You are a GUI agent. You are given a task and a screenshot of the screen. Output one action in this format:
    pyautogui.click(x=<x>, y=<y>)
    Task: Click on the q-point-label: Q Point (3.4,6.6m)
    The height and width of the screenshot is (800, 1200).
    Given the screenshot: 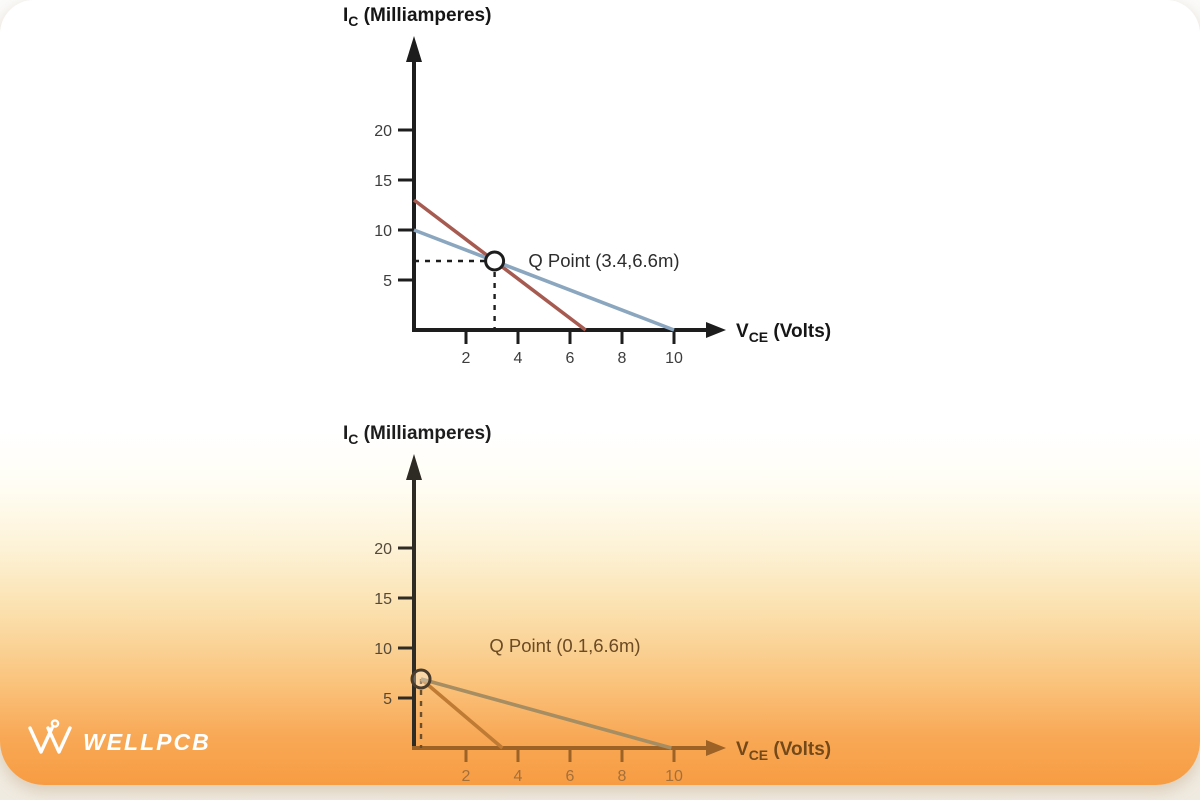 What is the action you would take?
    pyautogui.click(x=603, y=260)
    